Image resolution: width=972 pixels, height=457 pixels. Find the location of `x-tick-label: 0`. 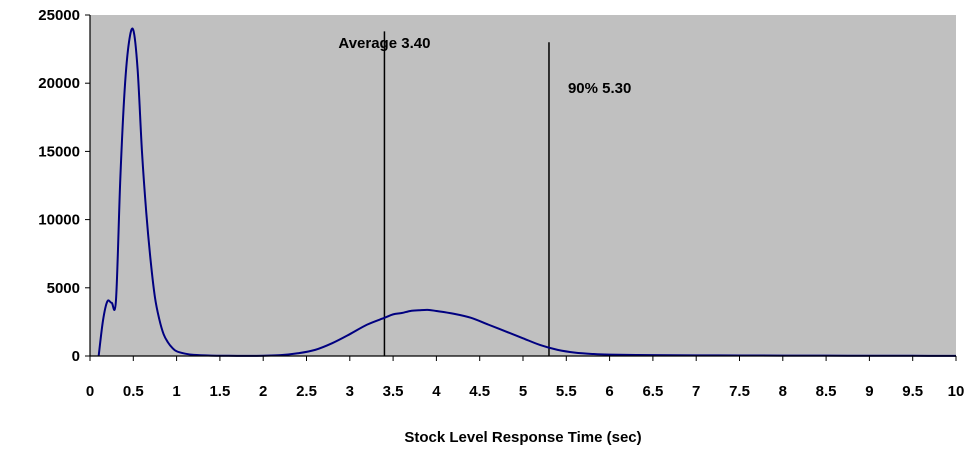

x-tick-label: 0 is located at coordinates (90, 391).